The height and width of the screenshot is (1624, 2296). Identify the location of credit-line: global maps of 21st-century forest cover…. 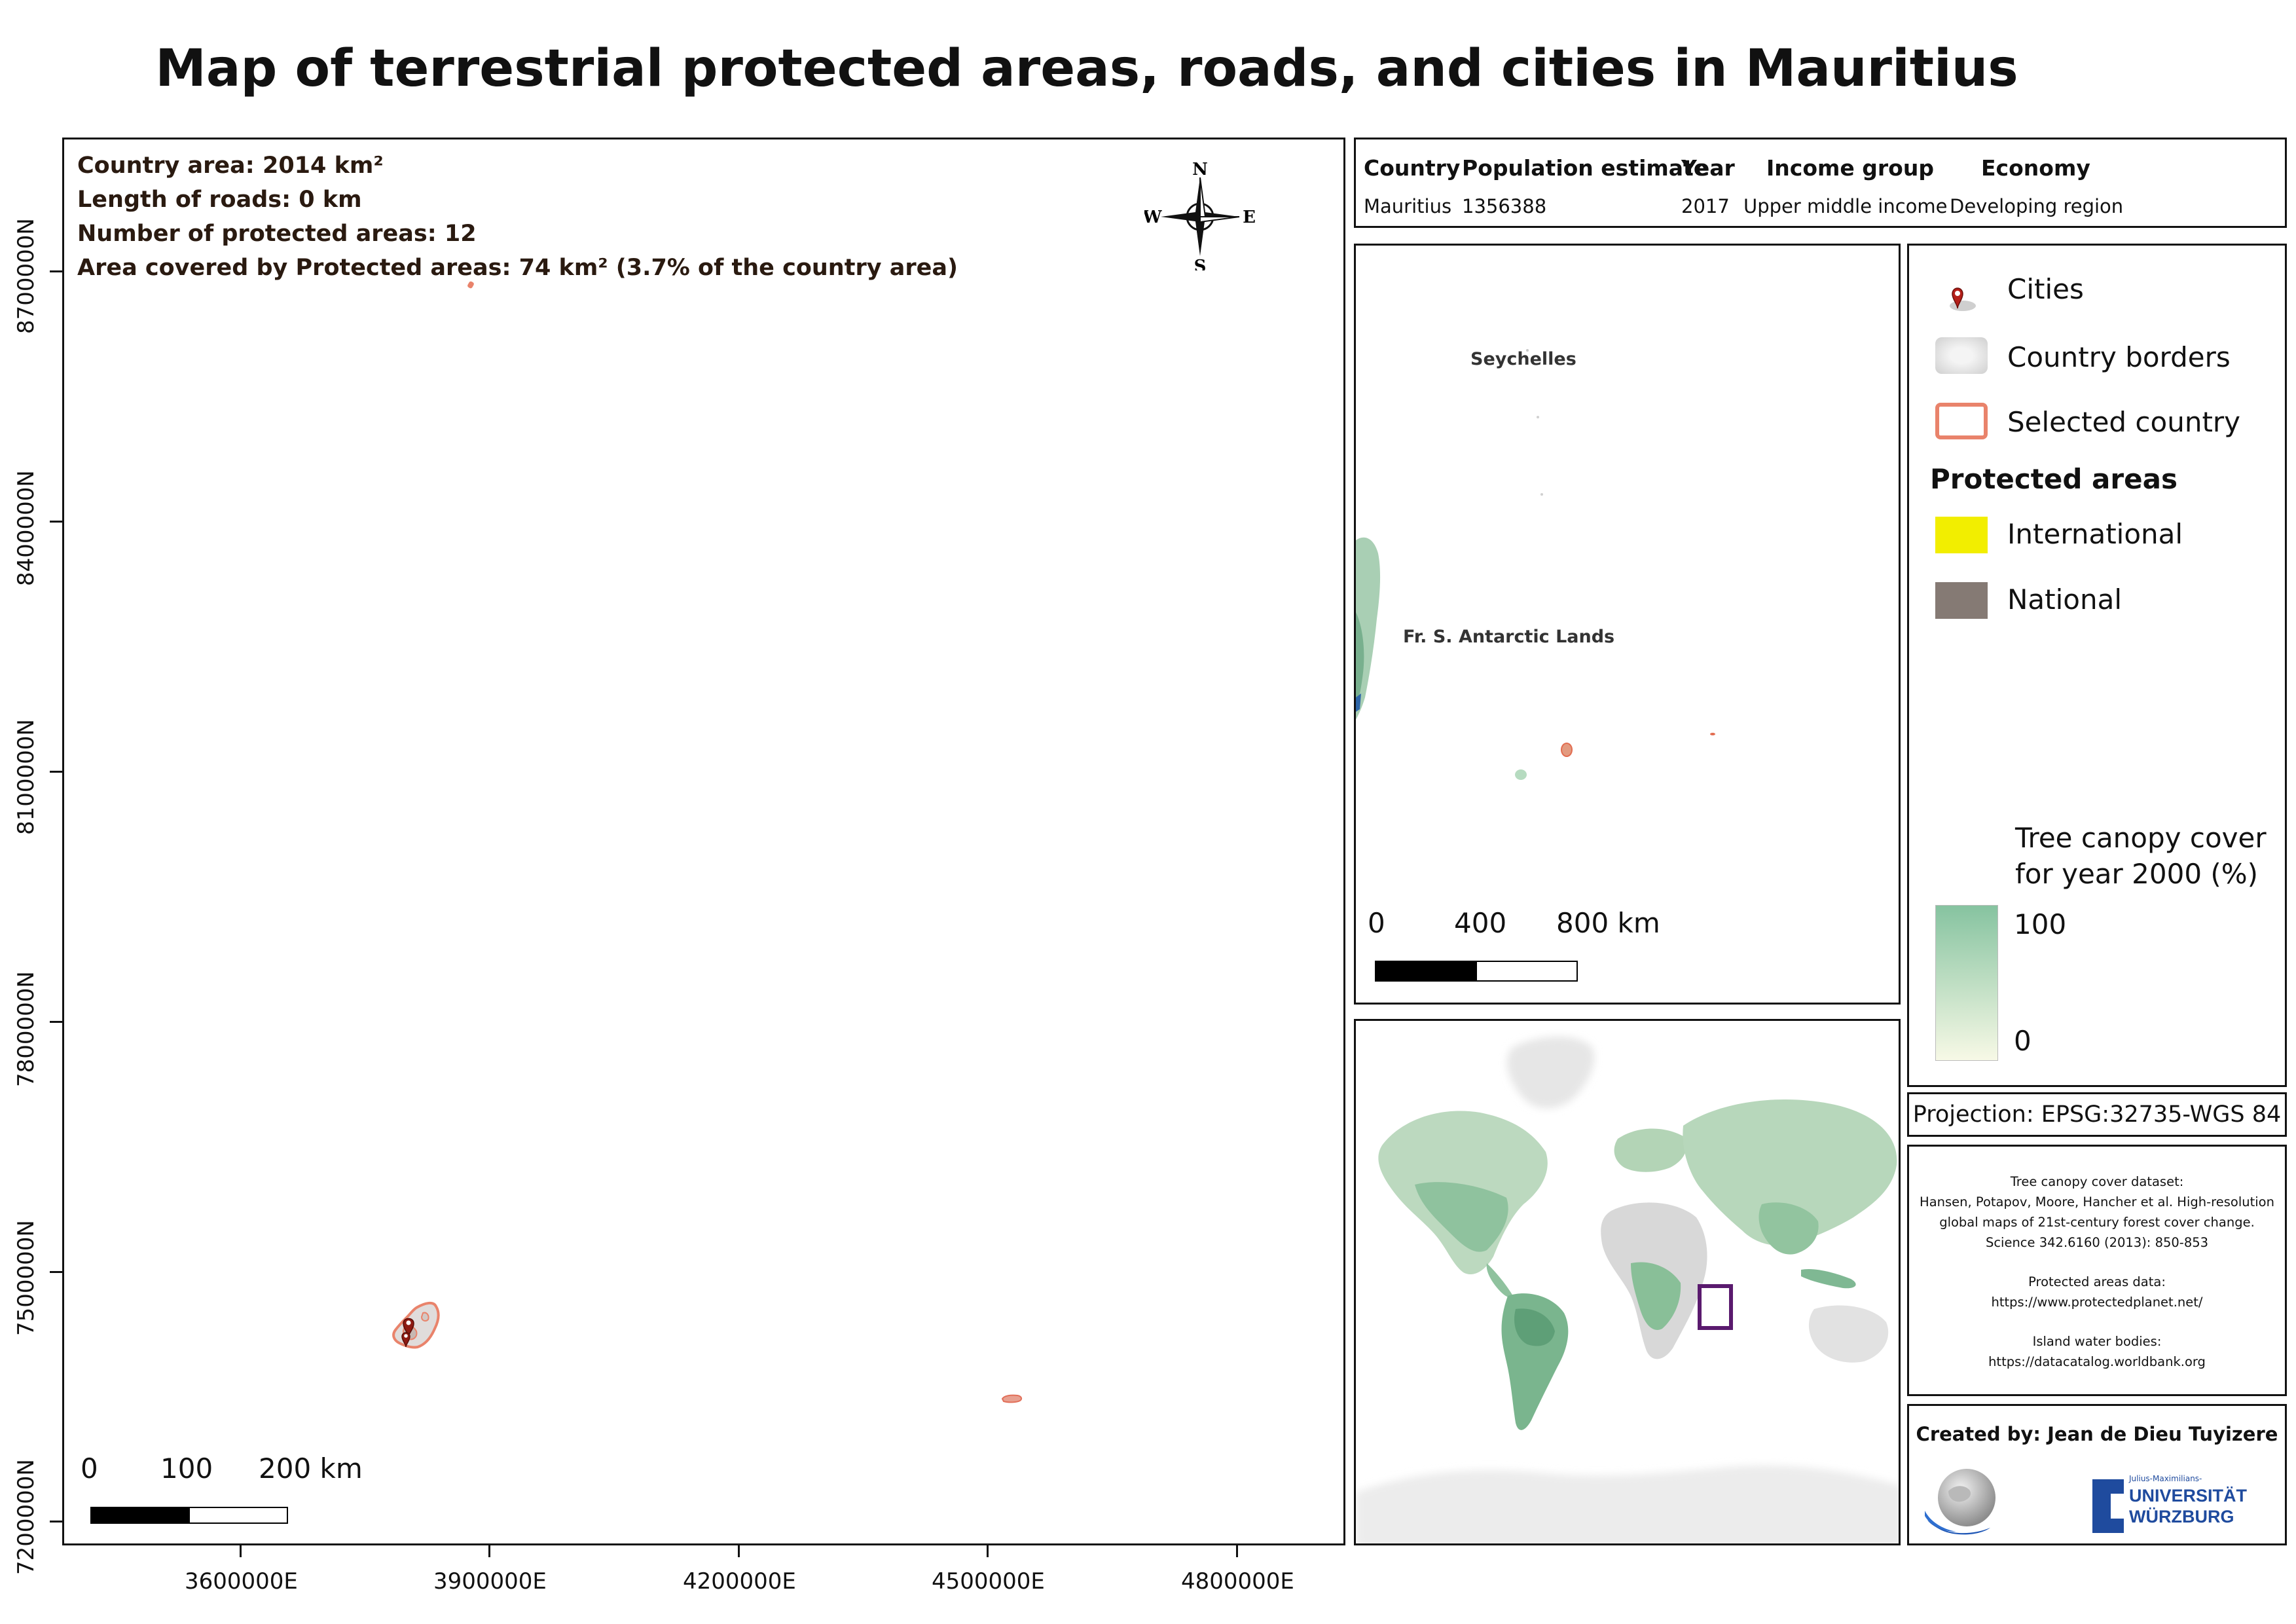
(2097, 1222).